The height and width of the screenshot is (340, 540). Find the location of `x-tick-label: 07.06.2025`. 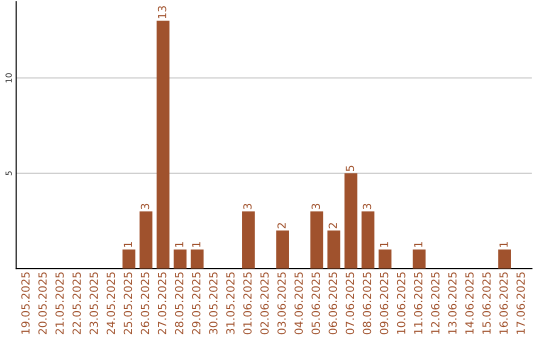

x-tick-label: 07.06.2025 is located at coordinates (350, 303).